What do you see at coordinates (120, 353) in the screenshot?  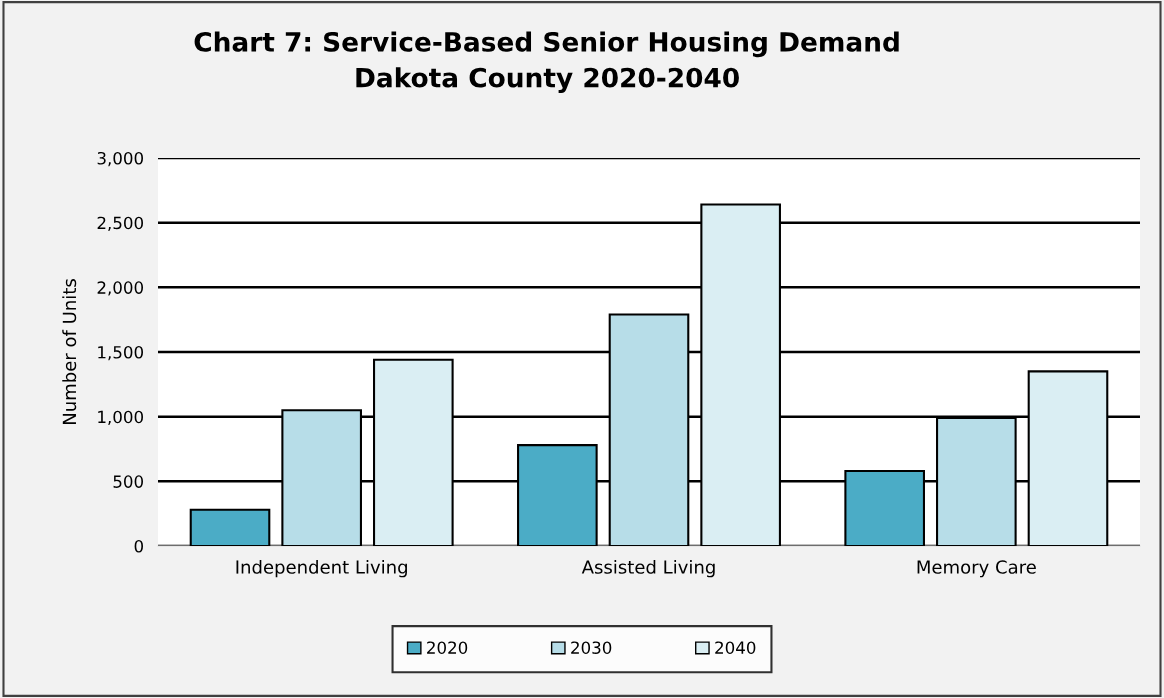 I see `y-tick-label: 1,500` at bounding box center [120, 353].